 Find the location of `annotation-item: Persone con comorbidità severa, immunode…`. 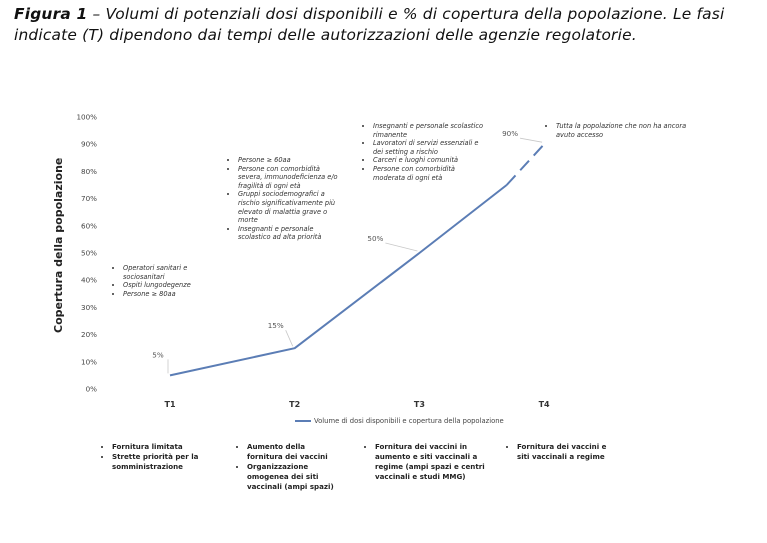

annotation-item: Persone con comorbidità severa, immunode… is located at coordinates (289, 178).